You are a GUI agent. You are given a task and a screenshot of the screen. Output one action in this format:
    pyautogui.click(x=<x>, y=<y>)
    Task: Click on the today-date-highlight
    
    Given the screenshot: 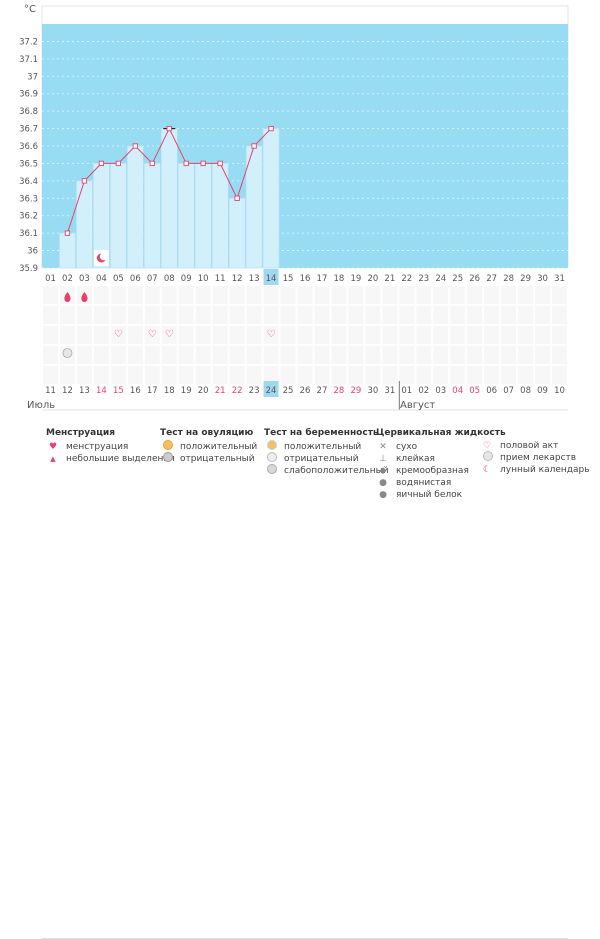 What is the action you would take?
    pyautogui.click(x=271, y=389)
    